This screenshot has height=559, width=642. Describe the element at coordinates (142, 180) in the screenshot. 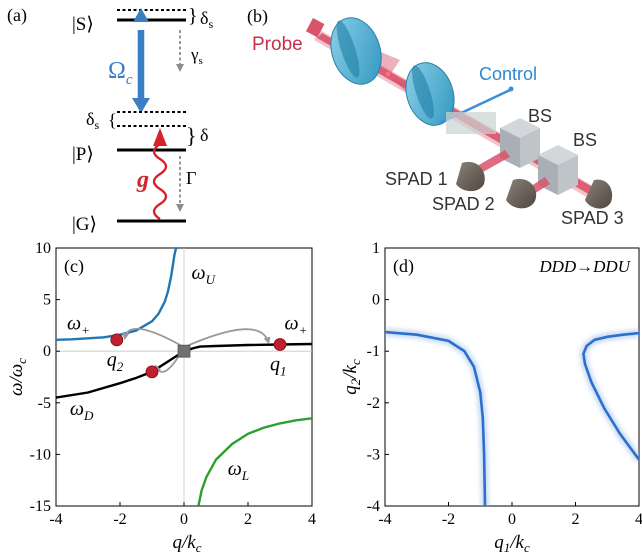

I see `g-label: g` at that location.